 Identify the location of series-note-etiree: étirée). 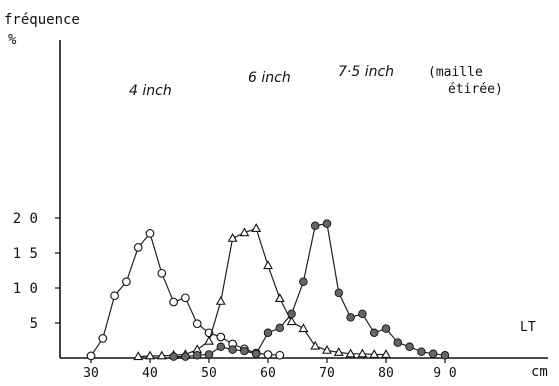
(475, 89).